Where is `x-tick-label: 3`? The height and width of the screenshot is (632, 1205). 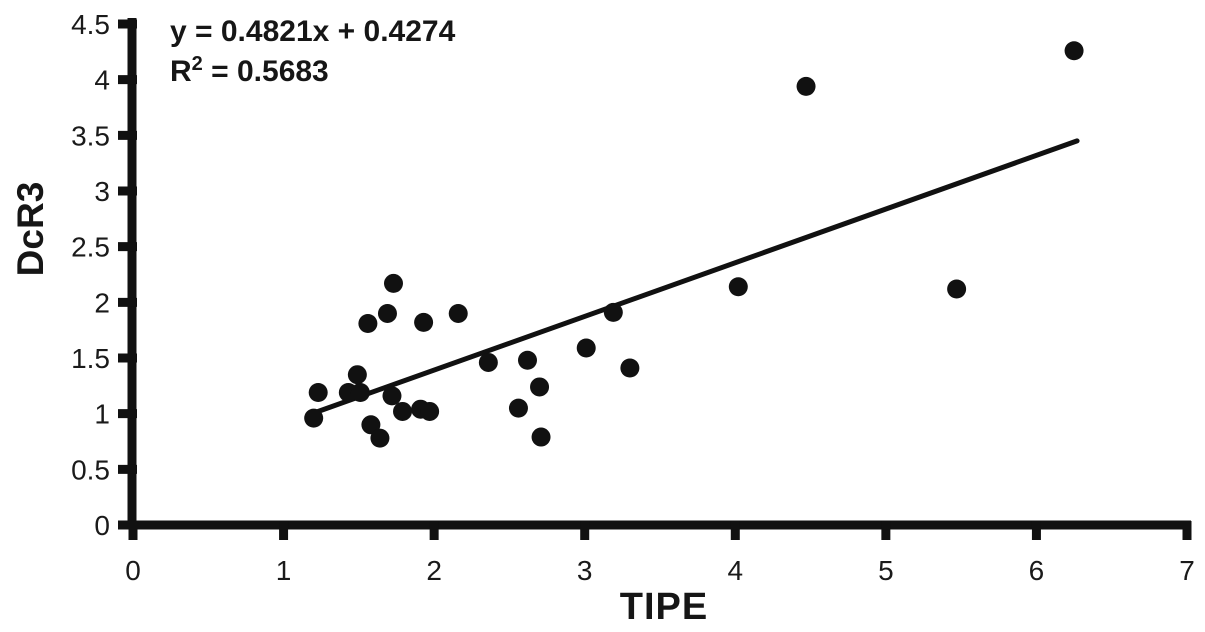 x-tick-label: 3 is located at coordinates (585, 570).